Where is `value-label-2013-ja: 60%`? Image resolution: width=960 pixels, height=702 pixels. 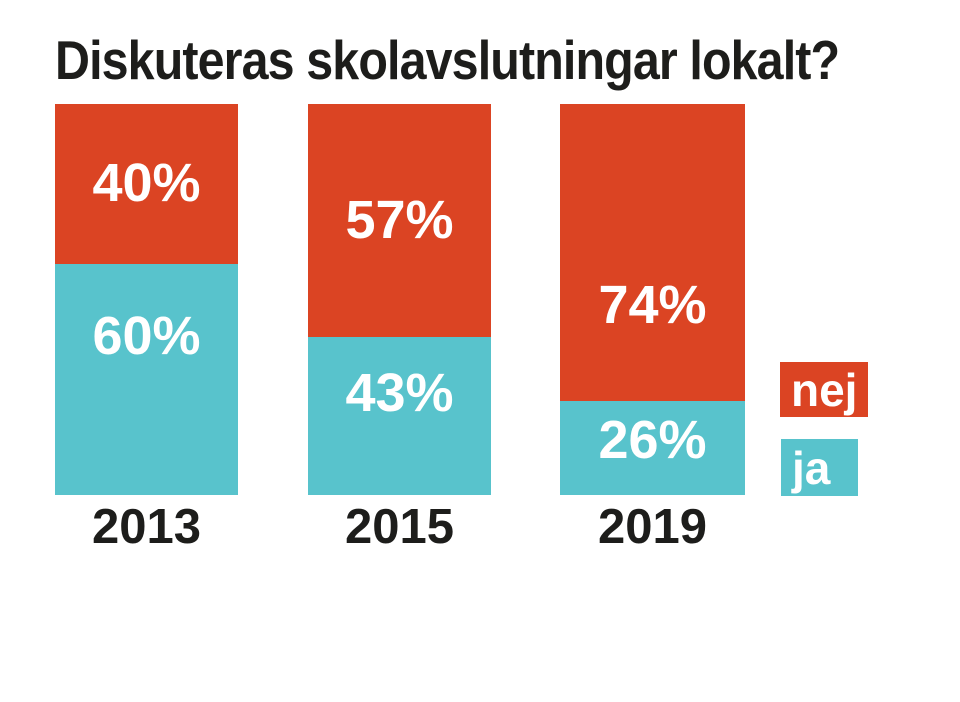
value-label-2013-ja: 60% is located at coordinates (146, 336).